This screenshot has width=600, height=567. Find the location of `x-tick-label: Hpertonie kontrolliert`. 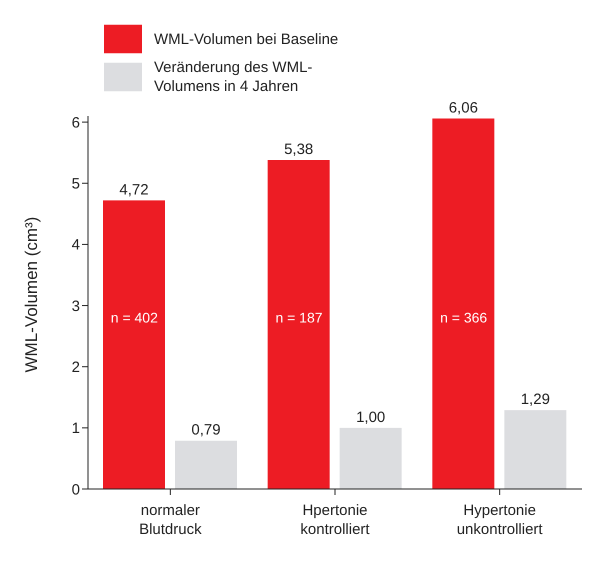

x-tick-label: Hpertonie kontrolliert is located at coordinates (335, 520).